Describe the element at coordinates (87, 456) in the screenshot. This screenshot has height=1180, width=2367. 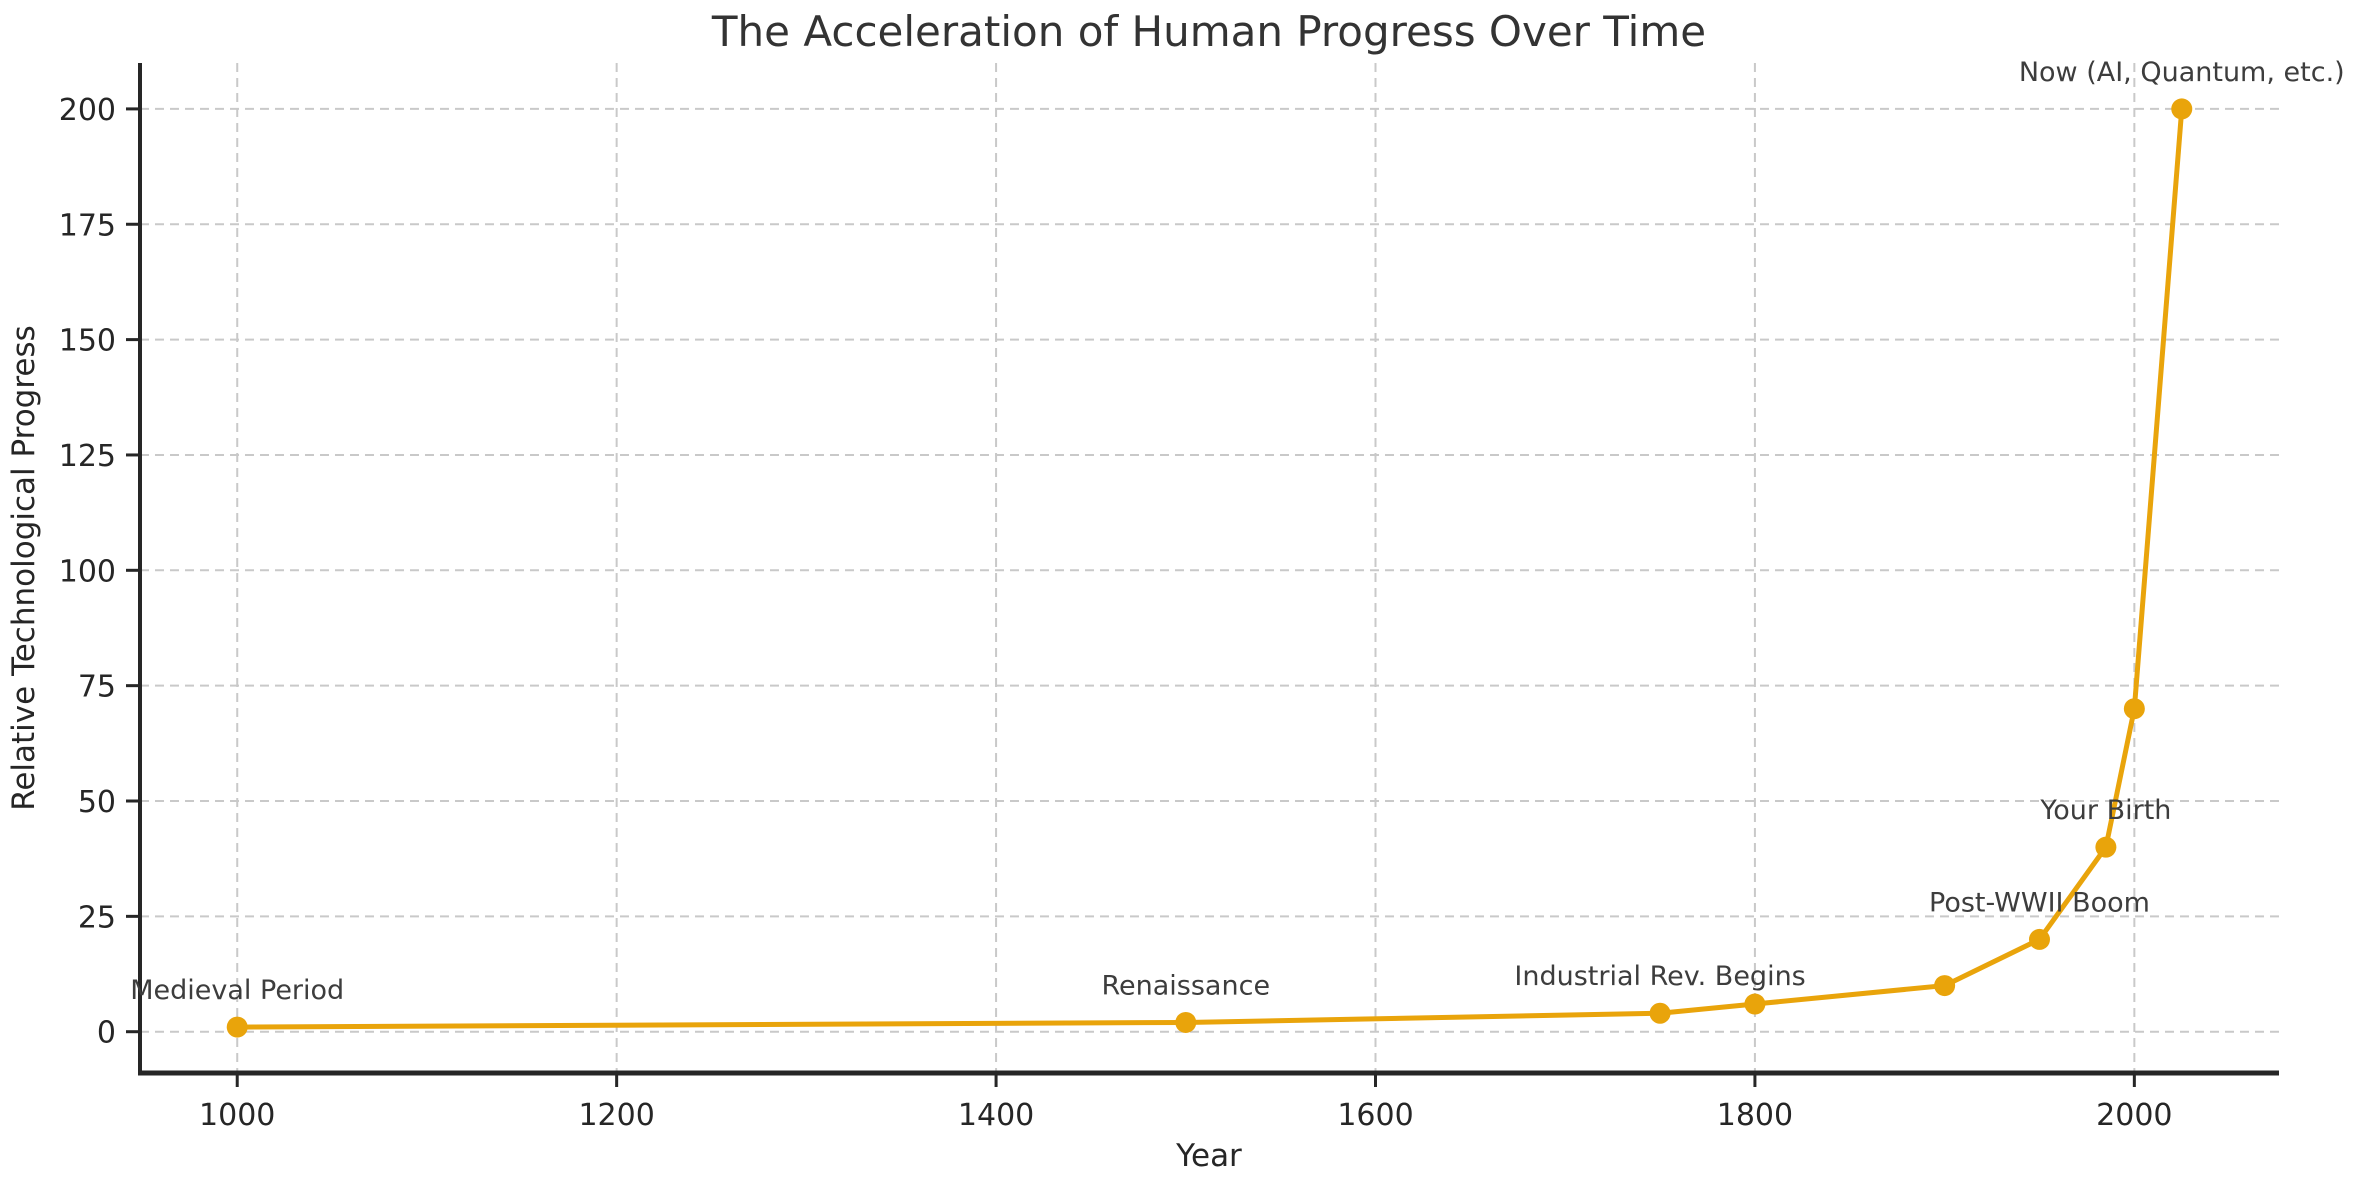
I see `y-tick-label: 125` at that location.